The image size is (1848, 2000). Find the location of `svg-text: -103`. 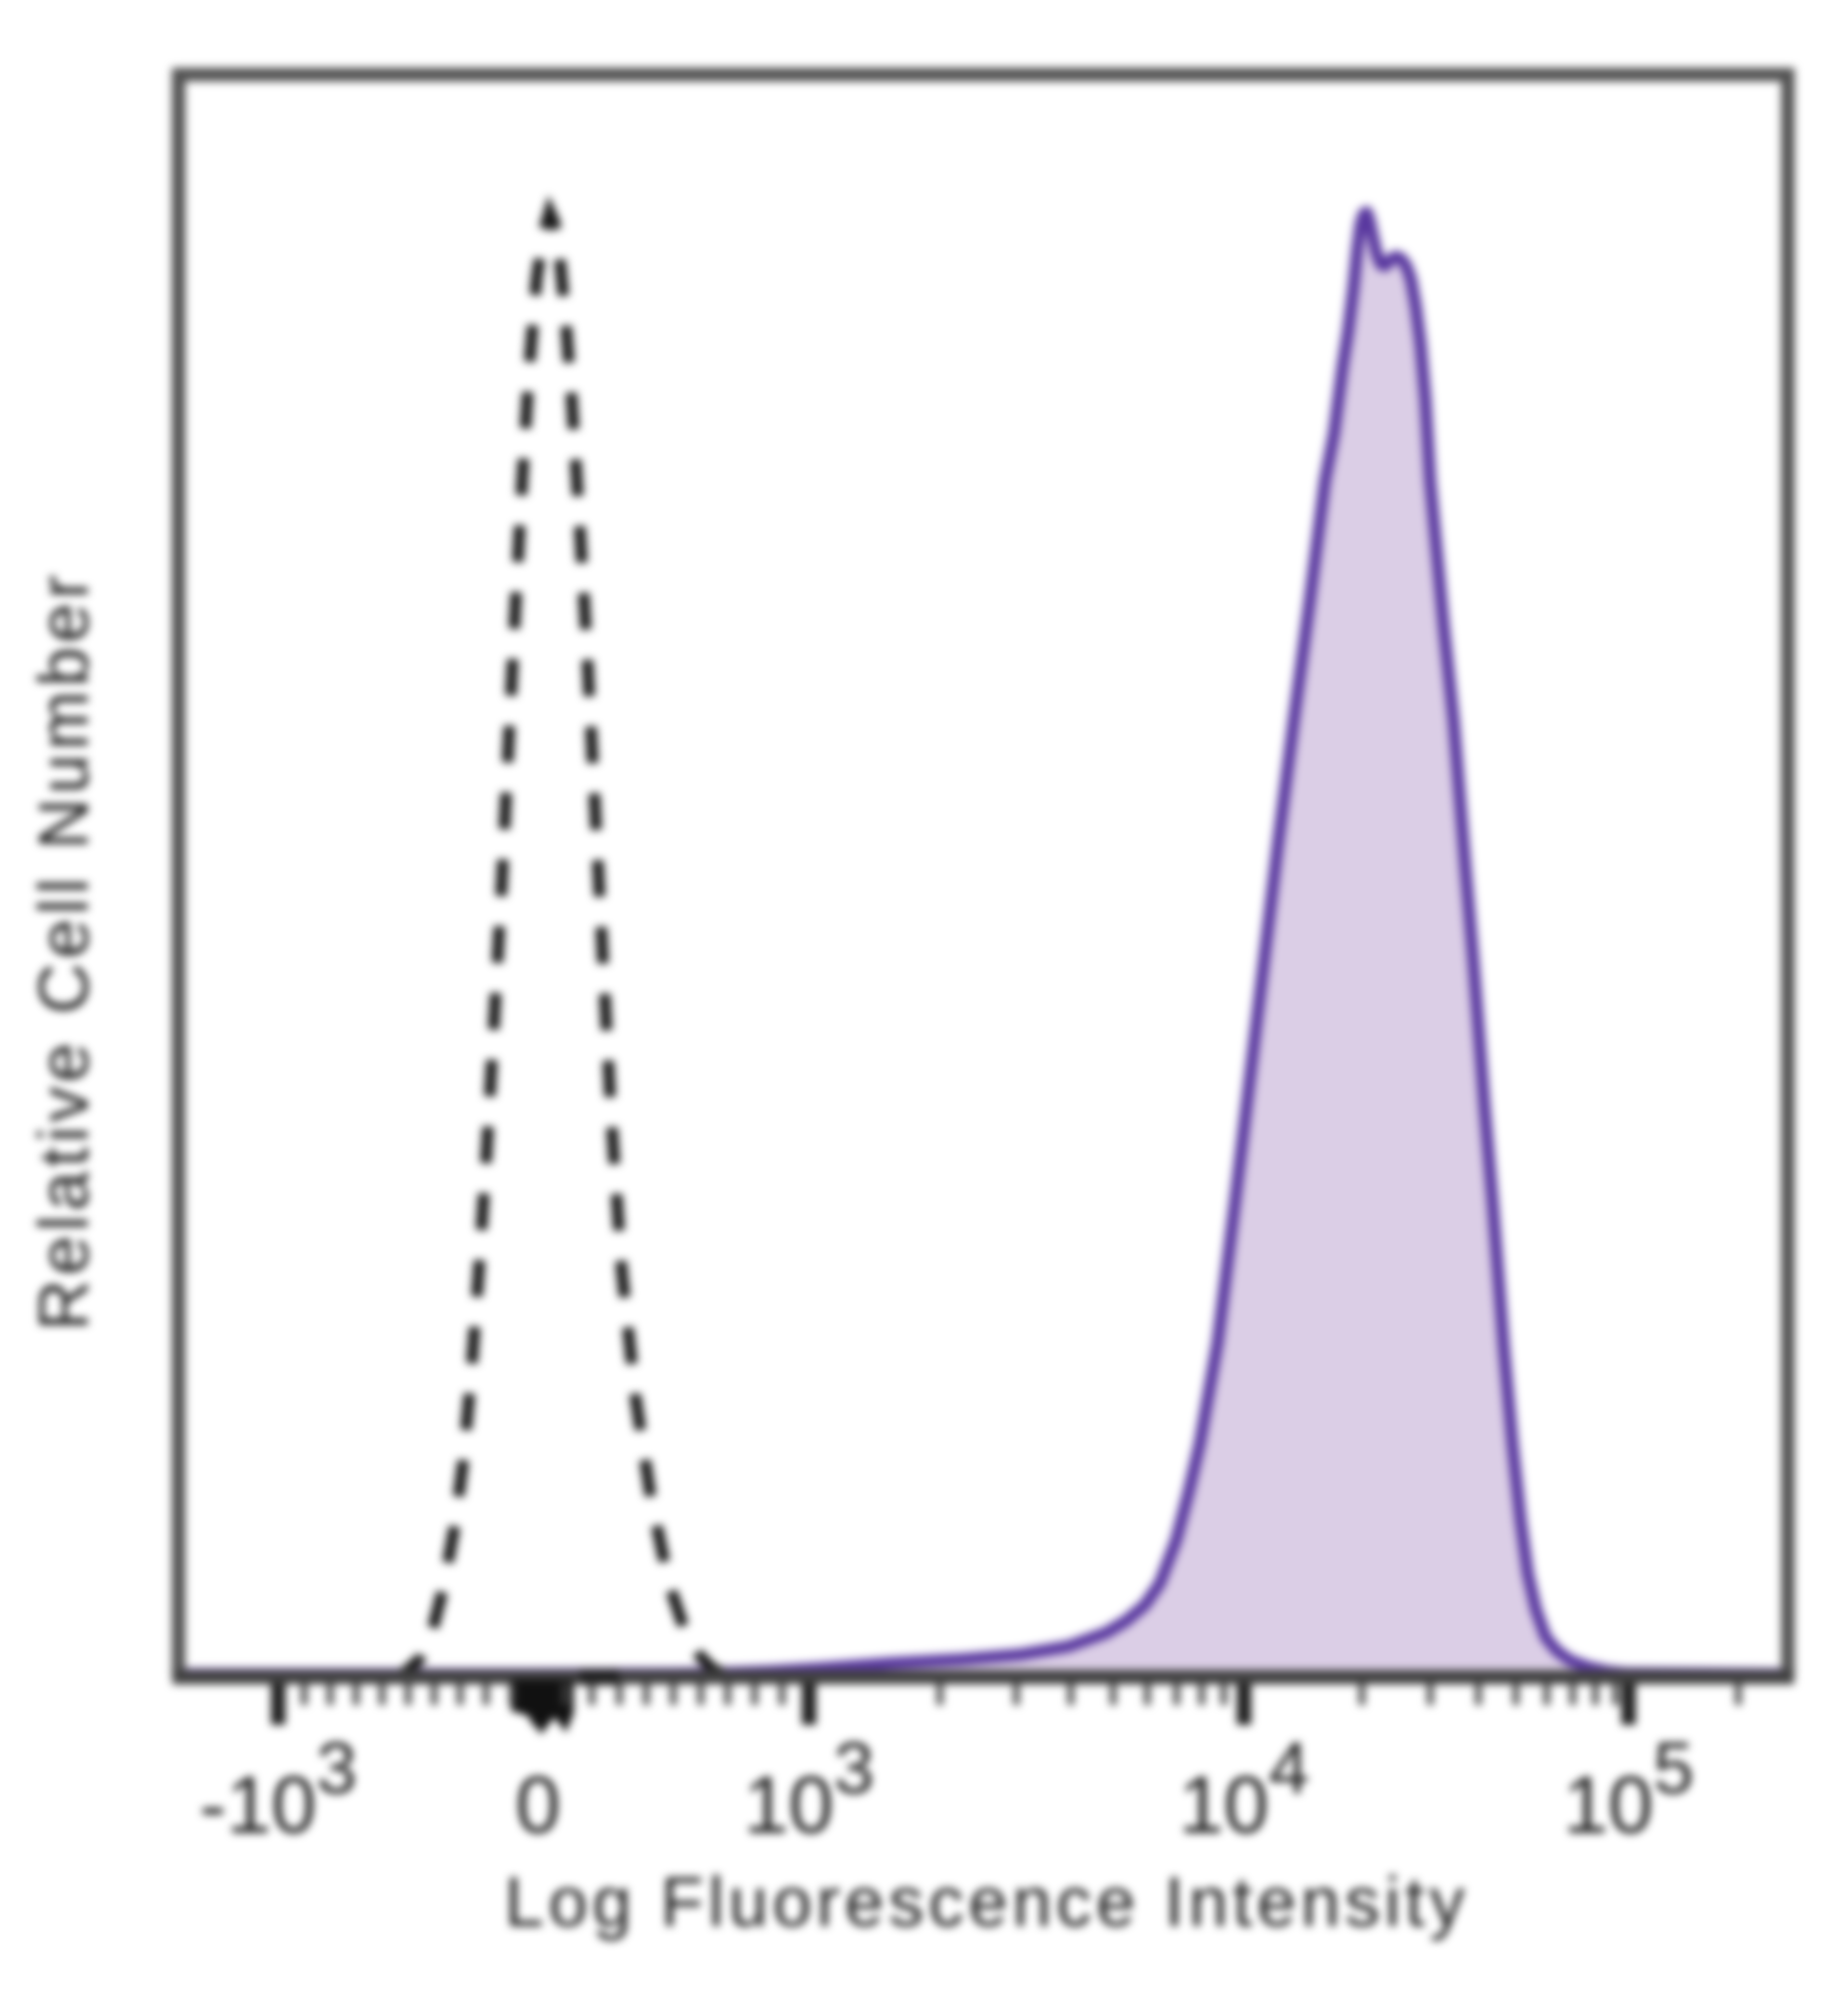

svg-text: -103 is located at coordinates (278, 1788).